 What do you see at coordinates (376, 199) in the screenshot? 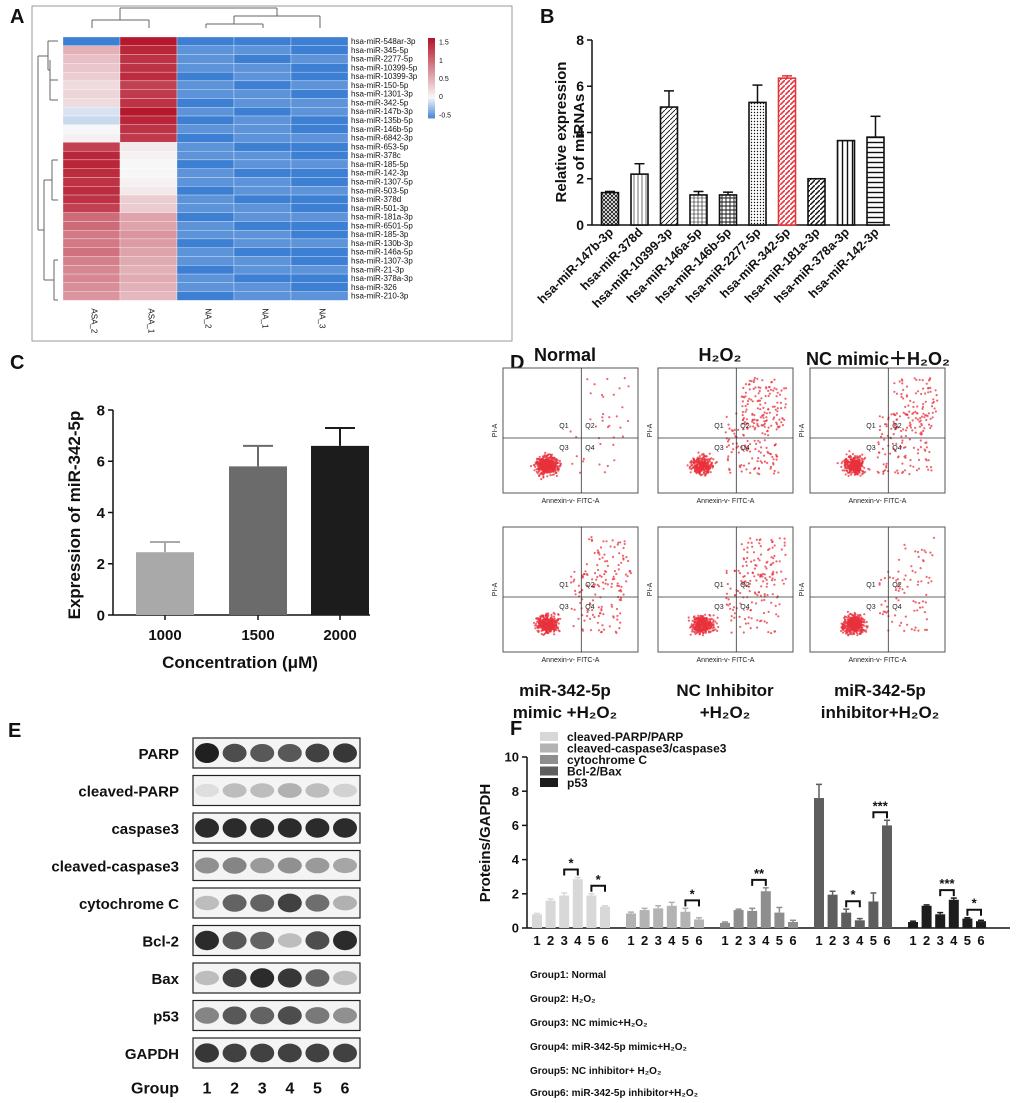
I see `heatmap-row-label: hsa-miR-378d` at bounding box center [376, 199].